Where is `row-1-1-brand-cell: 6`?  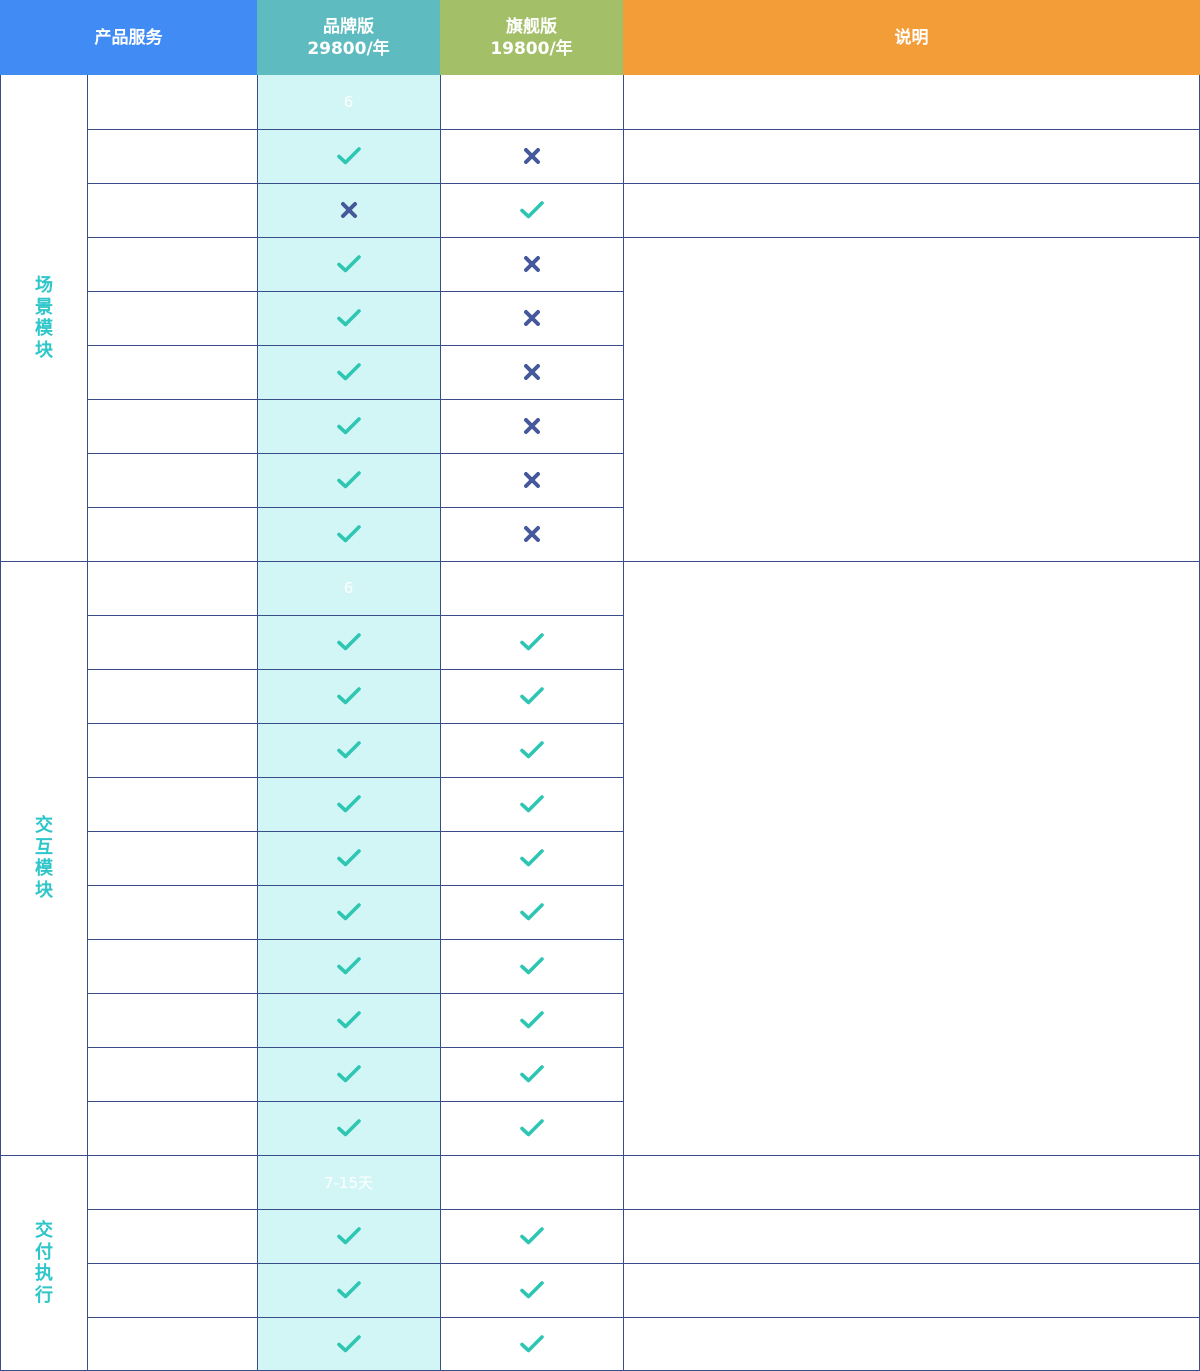
row-1-1-brand-cell: 6 is located at coordinates (348, 102).